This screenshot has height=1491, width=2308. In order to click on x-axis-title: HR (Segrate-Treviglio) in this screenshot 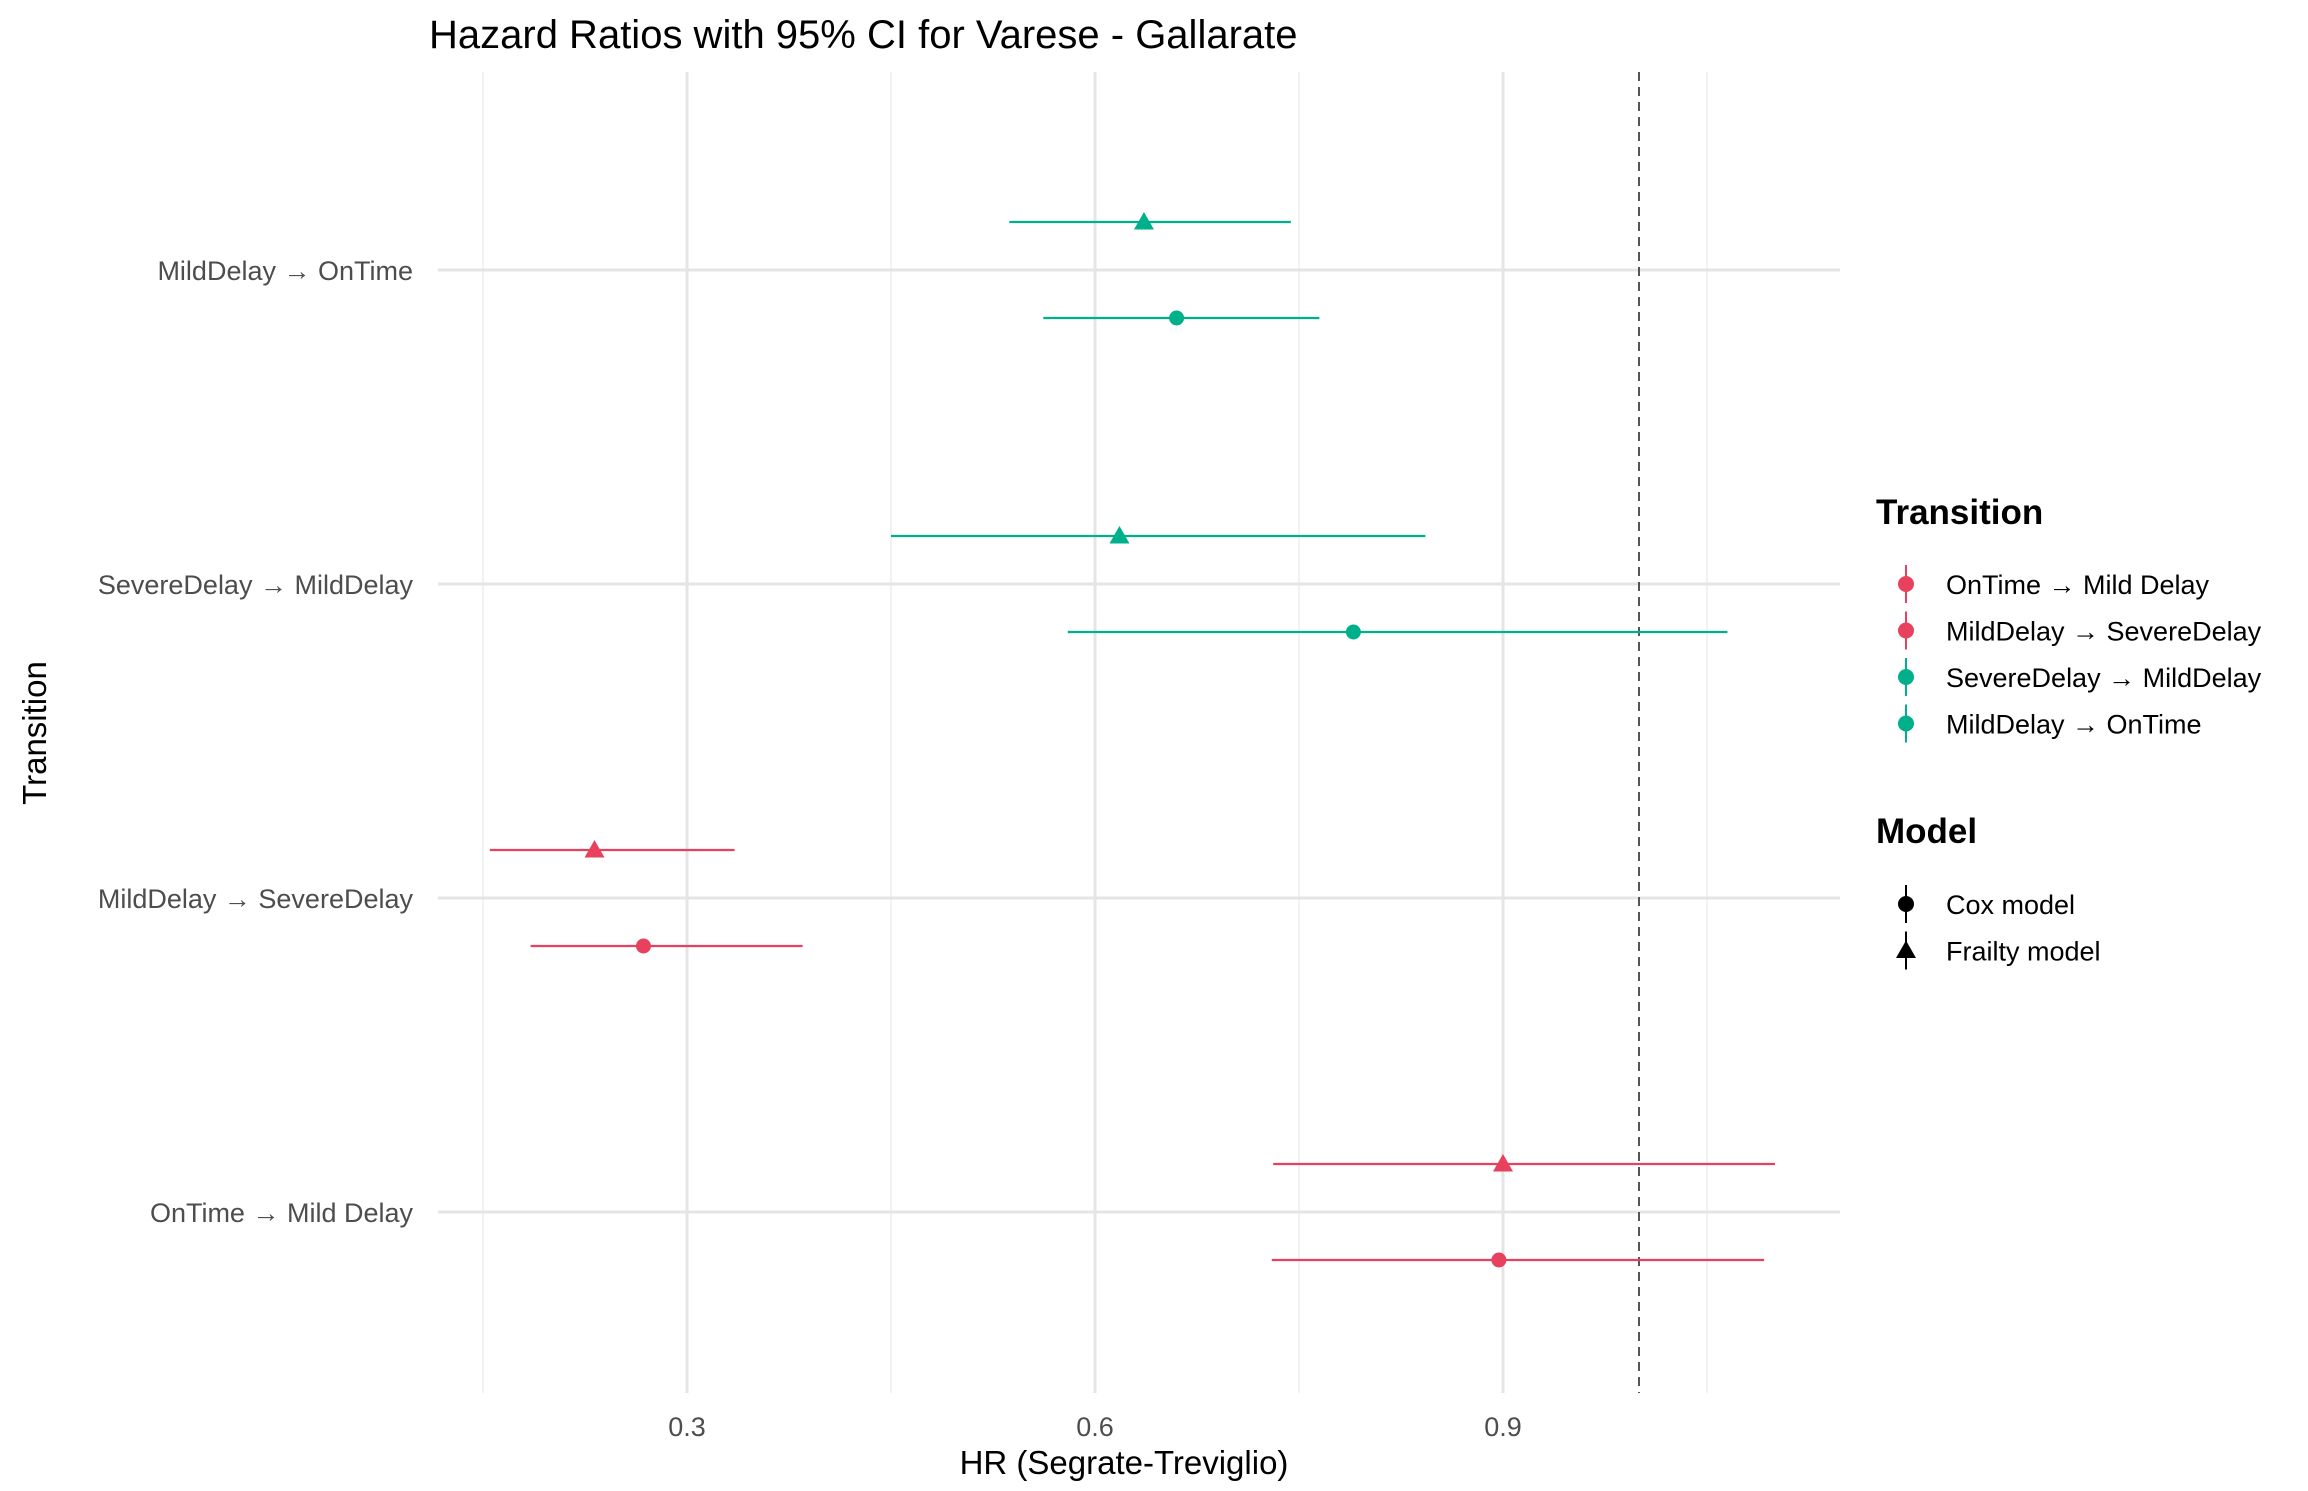, I will do `click(1124, 1462)`.